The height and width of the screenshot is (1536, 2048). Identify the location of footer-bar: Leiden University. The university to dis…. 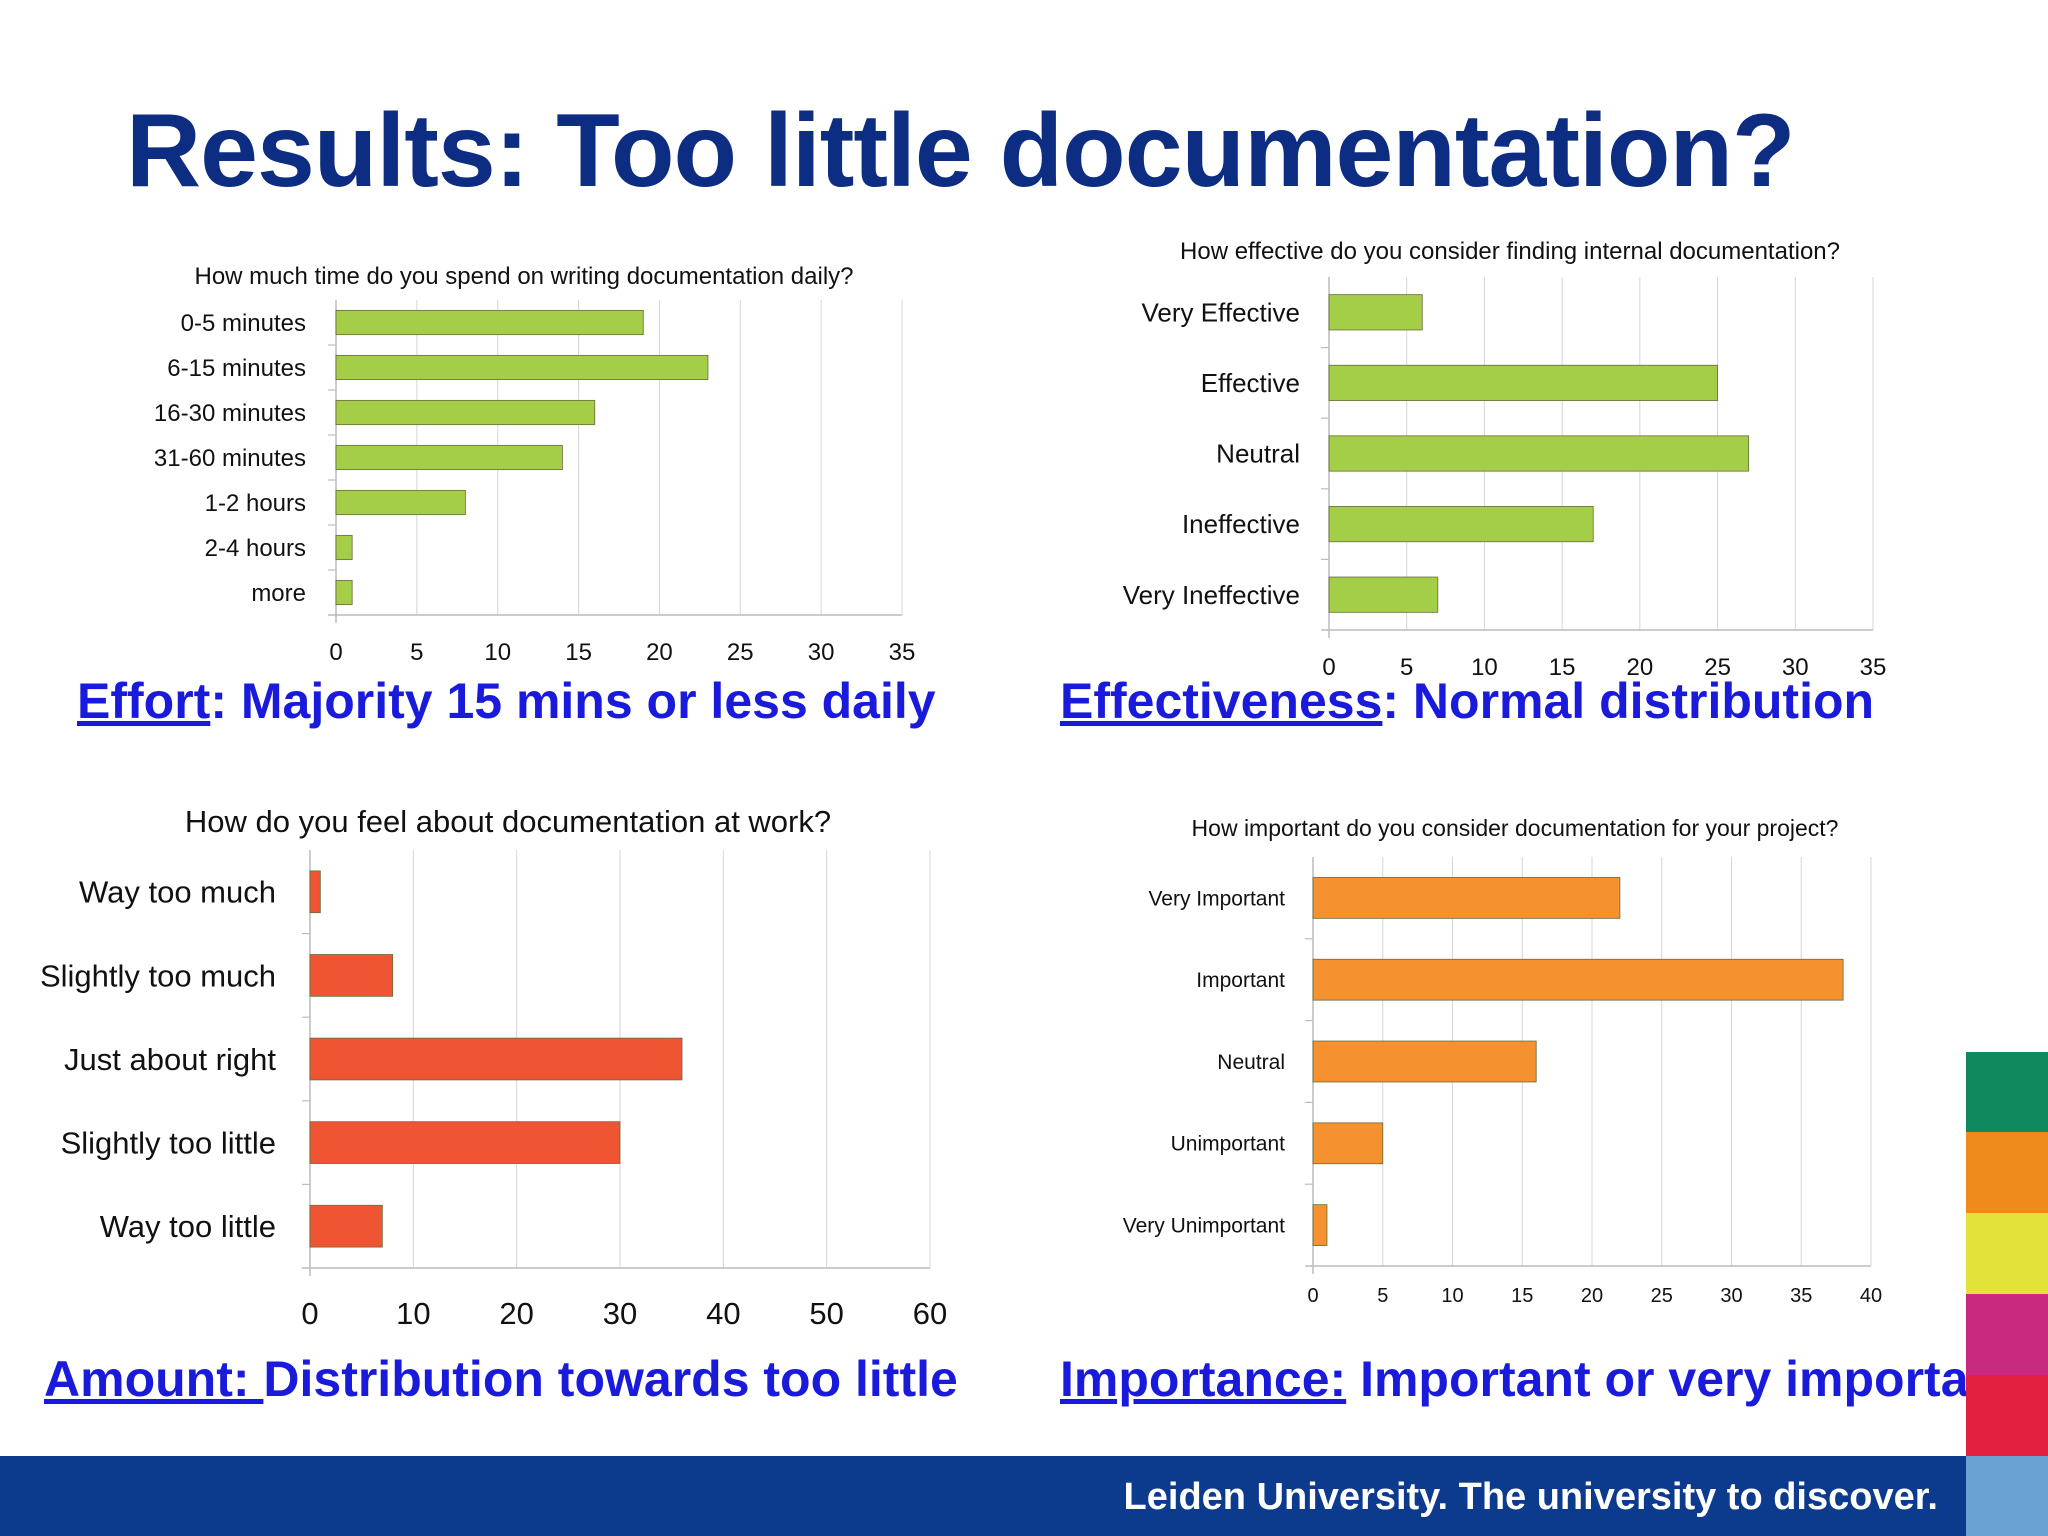
(983, 1496).